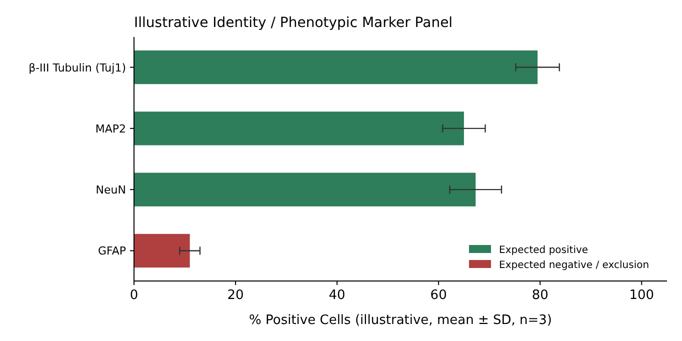 The width and height of the screenshot is (682, 341). Describe the element at coordinates (543, 250) in the screenshot. I see `legend-label: Expected positive` at that location.